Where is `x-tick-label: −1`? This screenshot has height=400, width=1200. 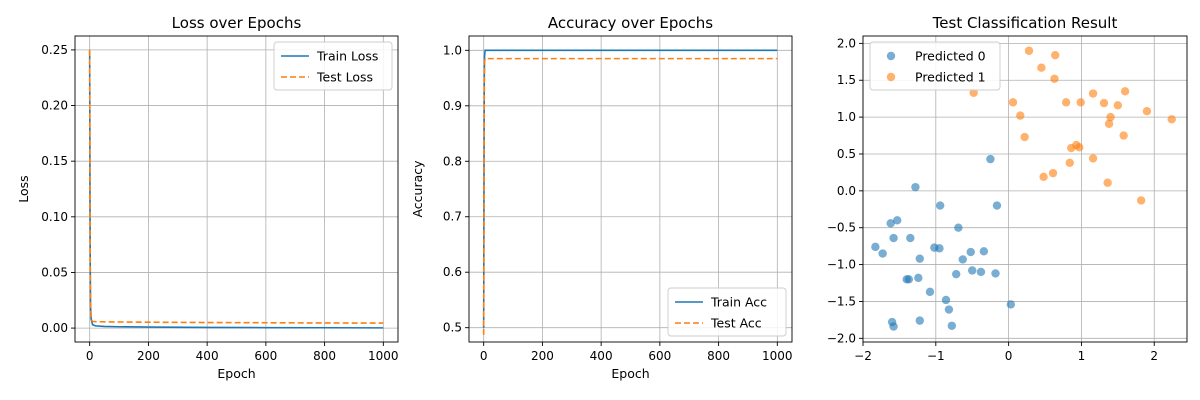
x-tick-label: −1 is located at coordinates (936, 356).